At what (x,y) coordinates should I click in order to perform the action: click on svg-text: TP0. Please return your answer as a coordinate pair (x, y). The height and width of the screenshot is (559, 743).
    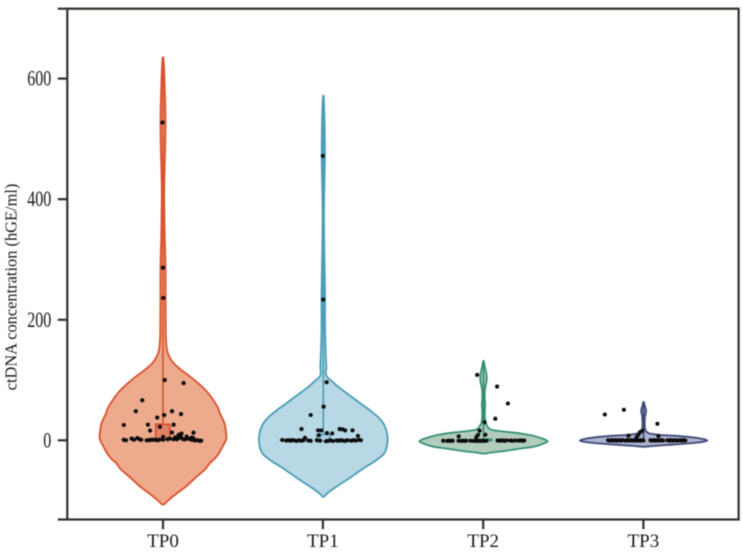
    Looking at the image, I should click on (163, 541).